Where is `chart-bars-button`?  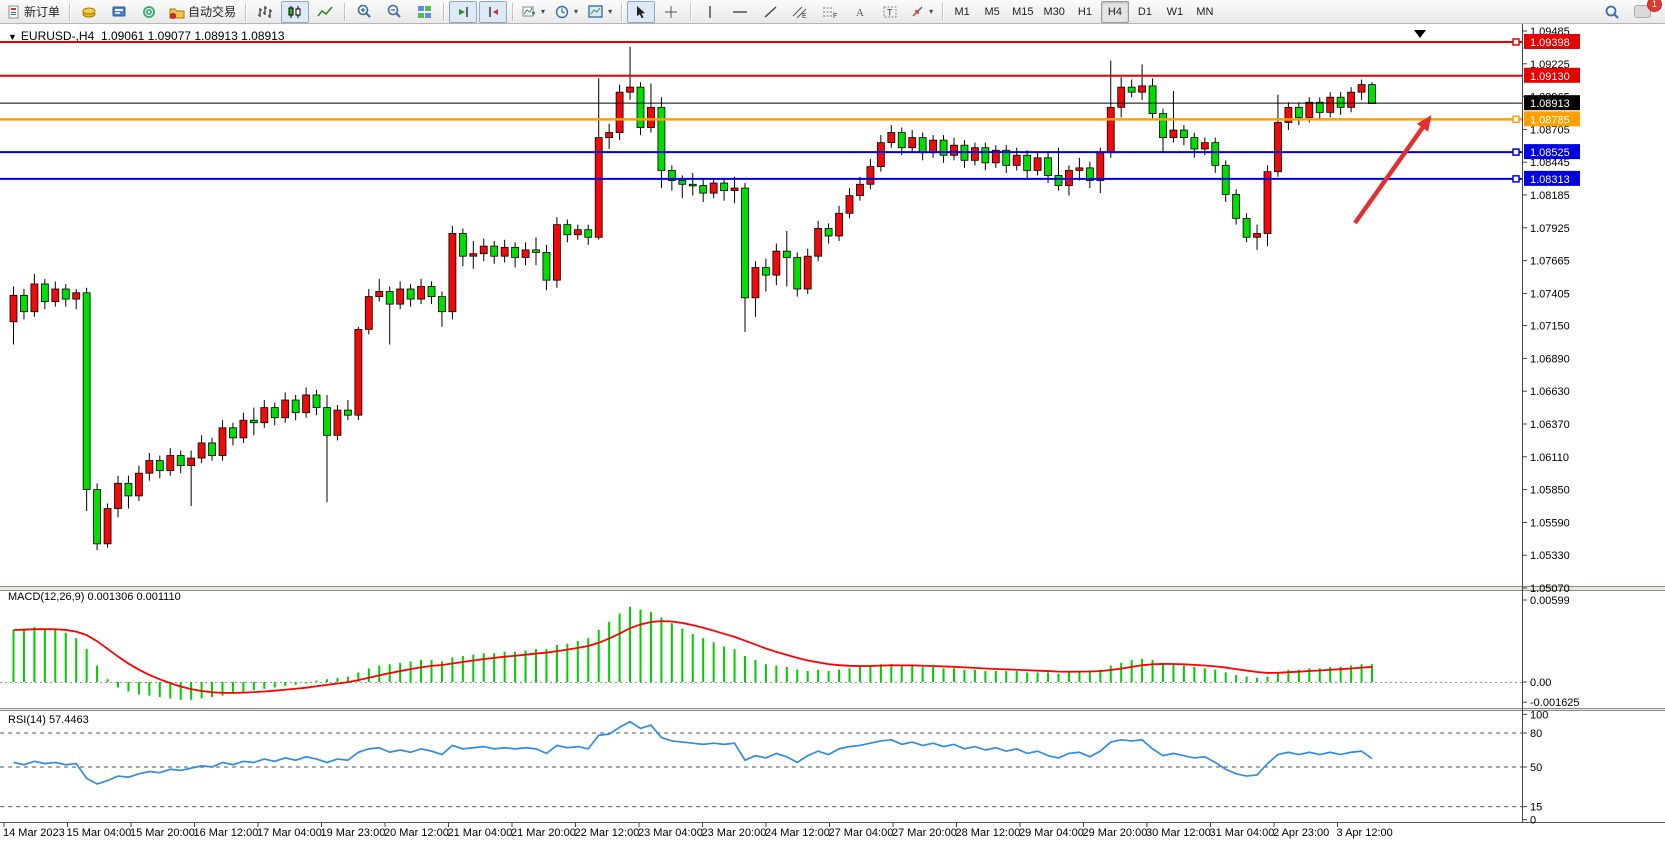
chart-bars-button is located at coordinates (265, 12).